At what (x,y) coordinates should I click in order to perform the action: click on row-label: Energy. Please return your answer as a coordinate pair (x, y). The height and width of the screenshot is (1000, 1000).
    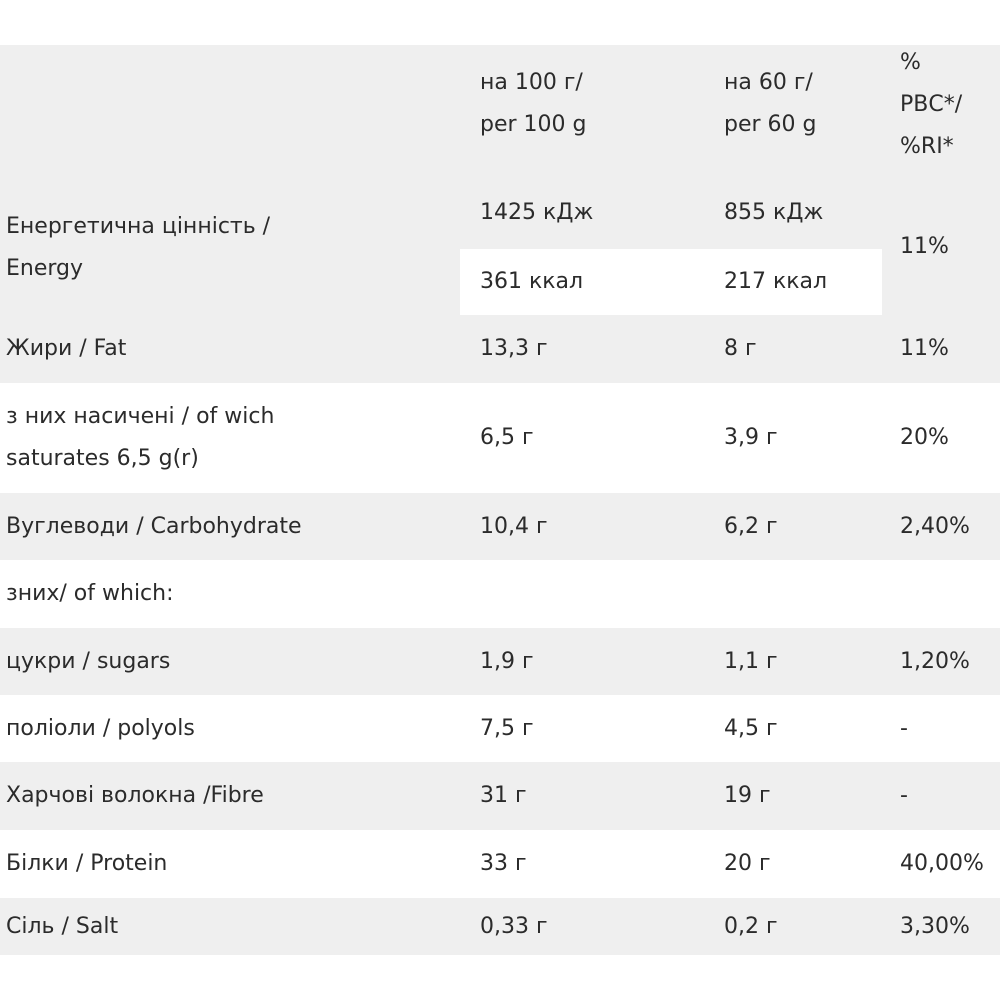
    Looking at the image, I should click on (45, 268).